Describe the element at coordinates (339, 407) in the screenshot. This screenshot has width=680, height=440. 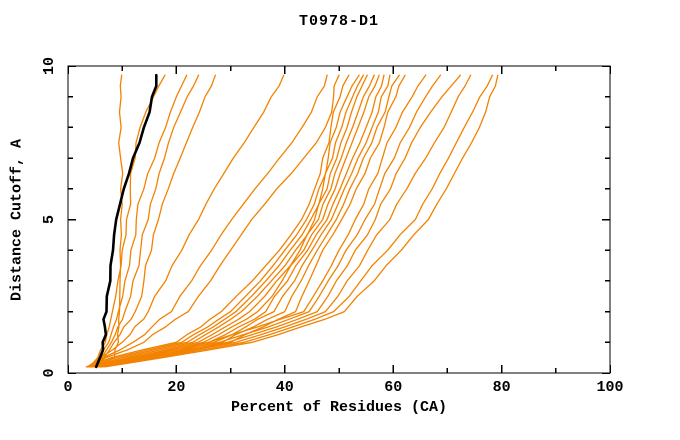
I see `x-axis-title: Percent of Residues (CA)` at that location.